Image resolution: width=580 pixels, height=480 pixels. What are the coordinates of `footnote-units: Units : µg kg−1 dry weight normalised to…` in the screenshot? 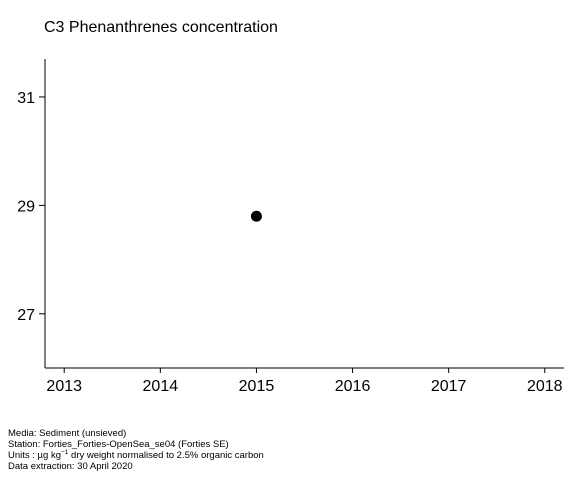 It's located at (136, 455).